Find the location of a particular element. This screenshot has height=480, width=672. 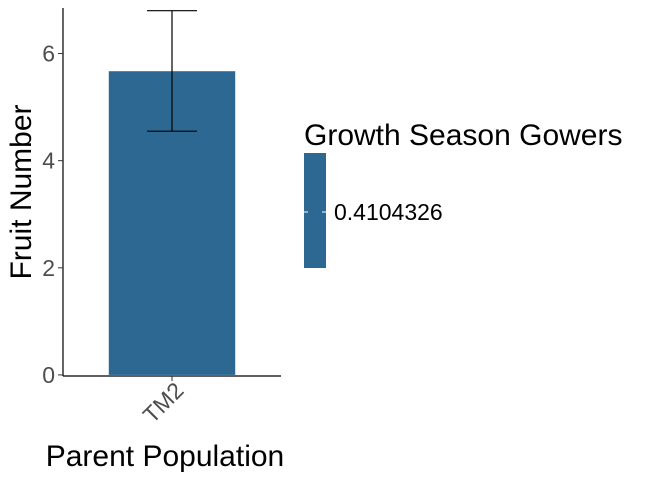

legend-title: Growth Season Gowers is located at coordinates (463, 135).